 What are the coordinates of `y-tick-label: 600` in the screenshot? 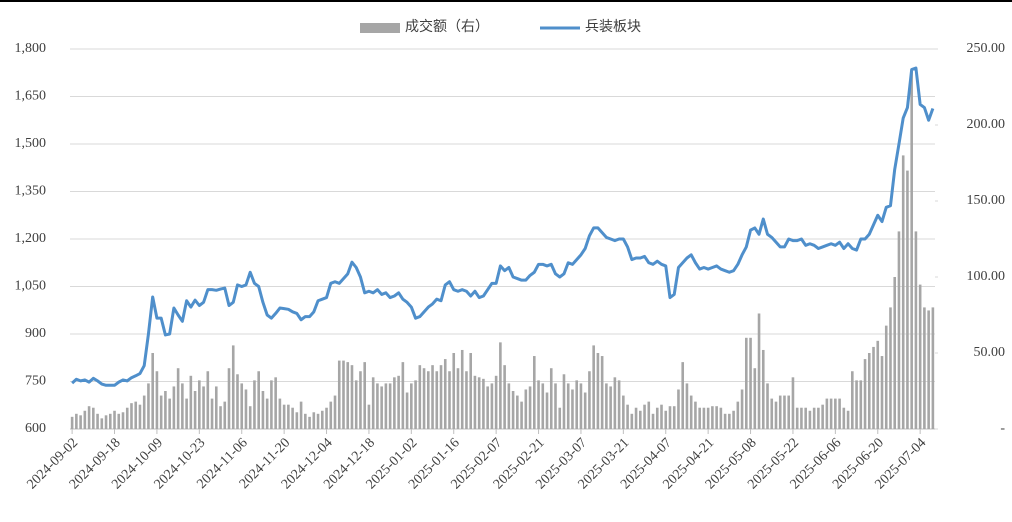 It's located at (35, 428).